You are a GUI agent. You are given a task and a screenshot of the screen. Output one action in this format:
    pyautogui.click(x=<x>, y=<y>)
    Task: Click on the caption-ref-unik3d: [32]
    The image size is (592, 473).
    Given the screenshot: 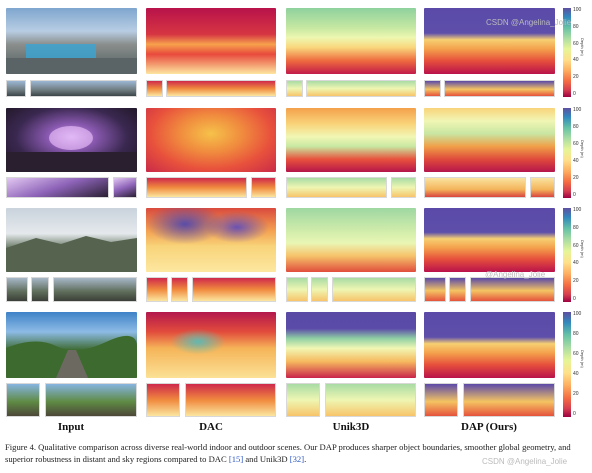 What is the action you would take?
    pyautogui.click(x=297, y=459)
    